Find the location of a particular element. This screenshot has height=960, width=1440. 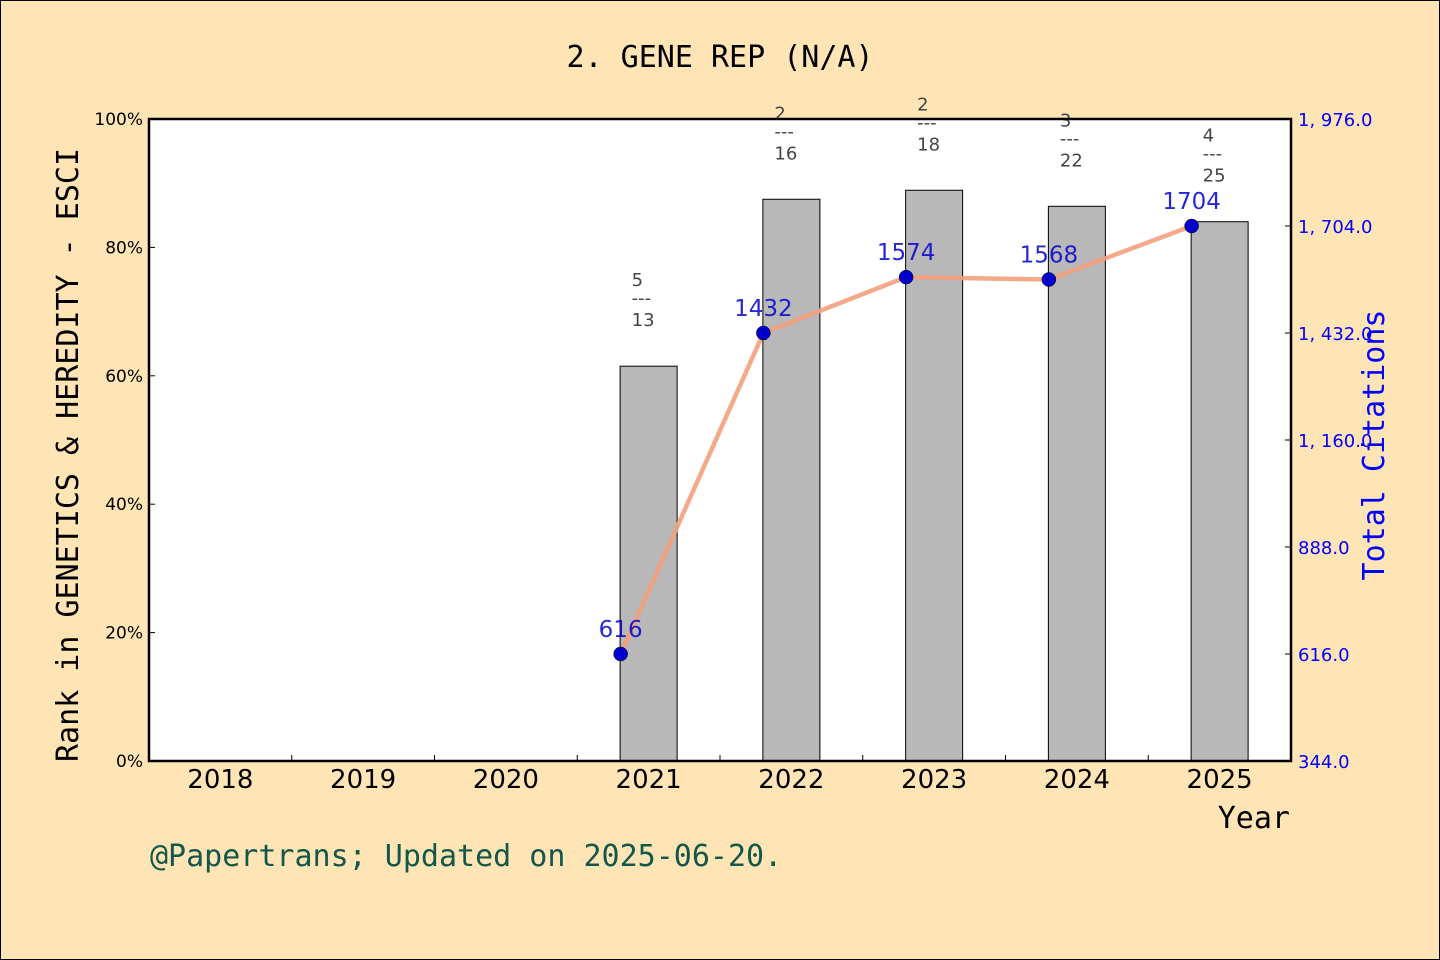

x-tick-label-2018: 2018 is located at coordinates (220, 780).